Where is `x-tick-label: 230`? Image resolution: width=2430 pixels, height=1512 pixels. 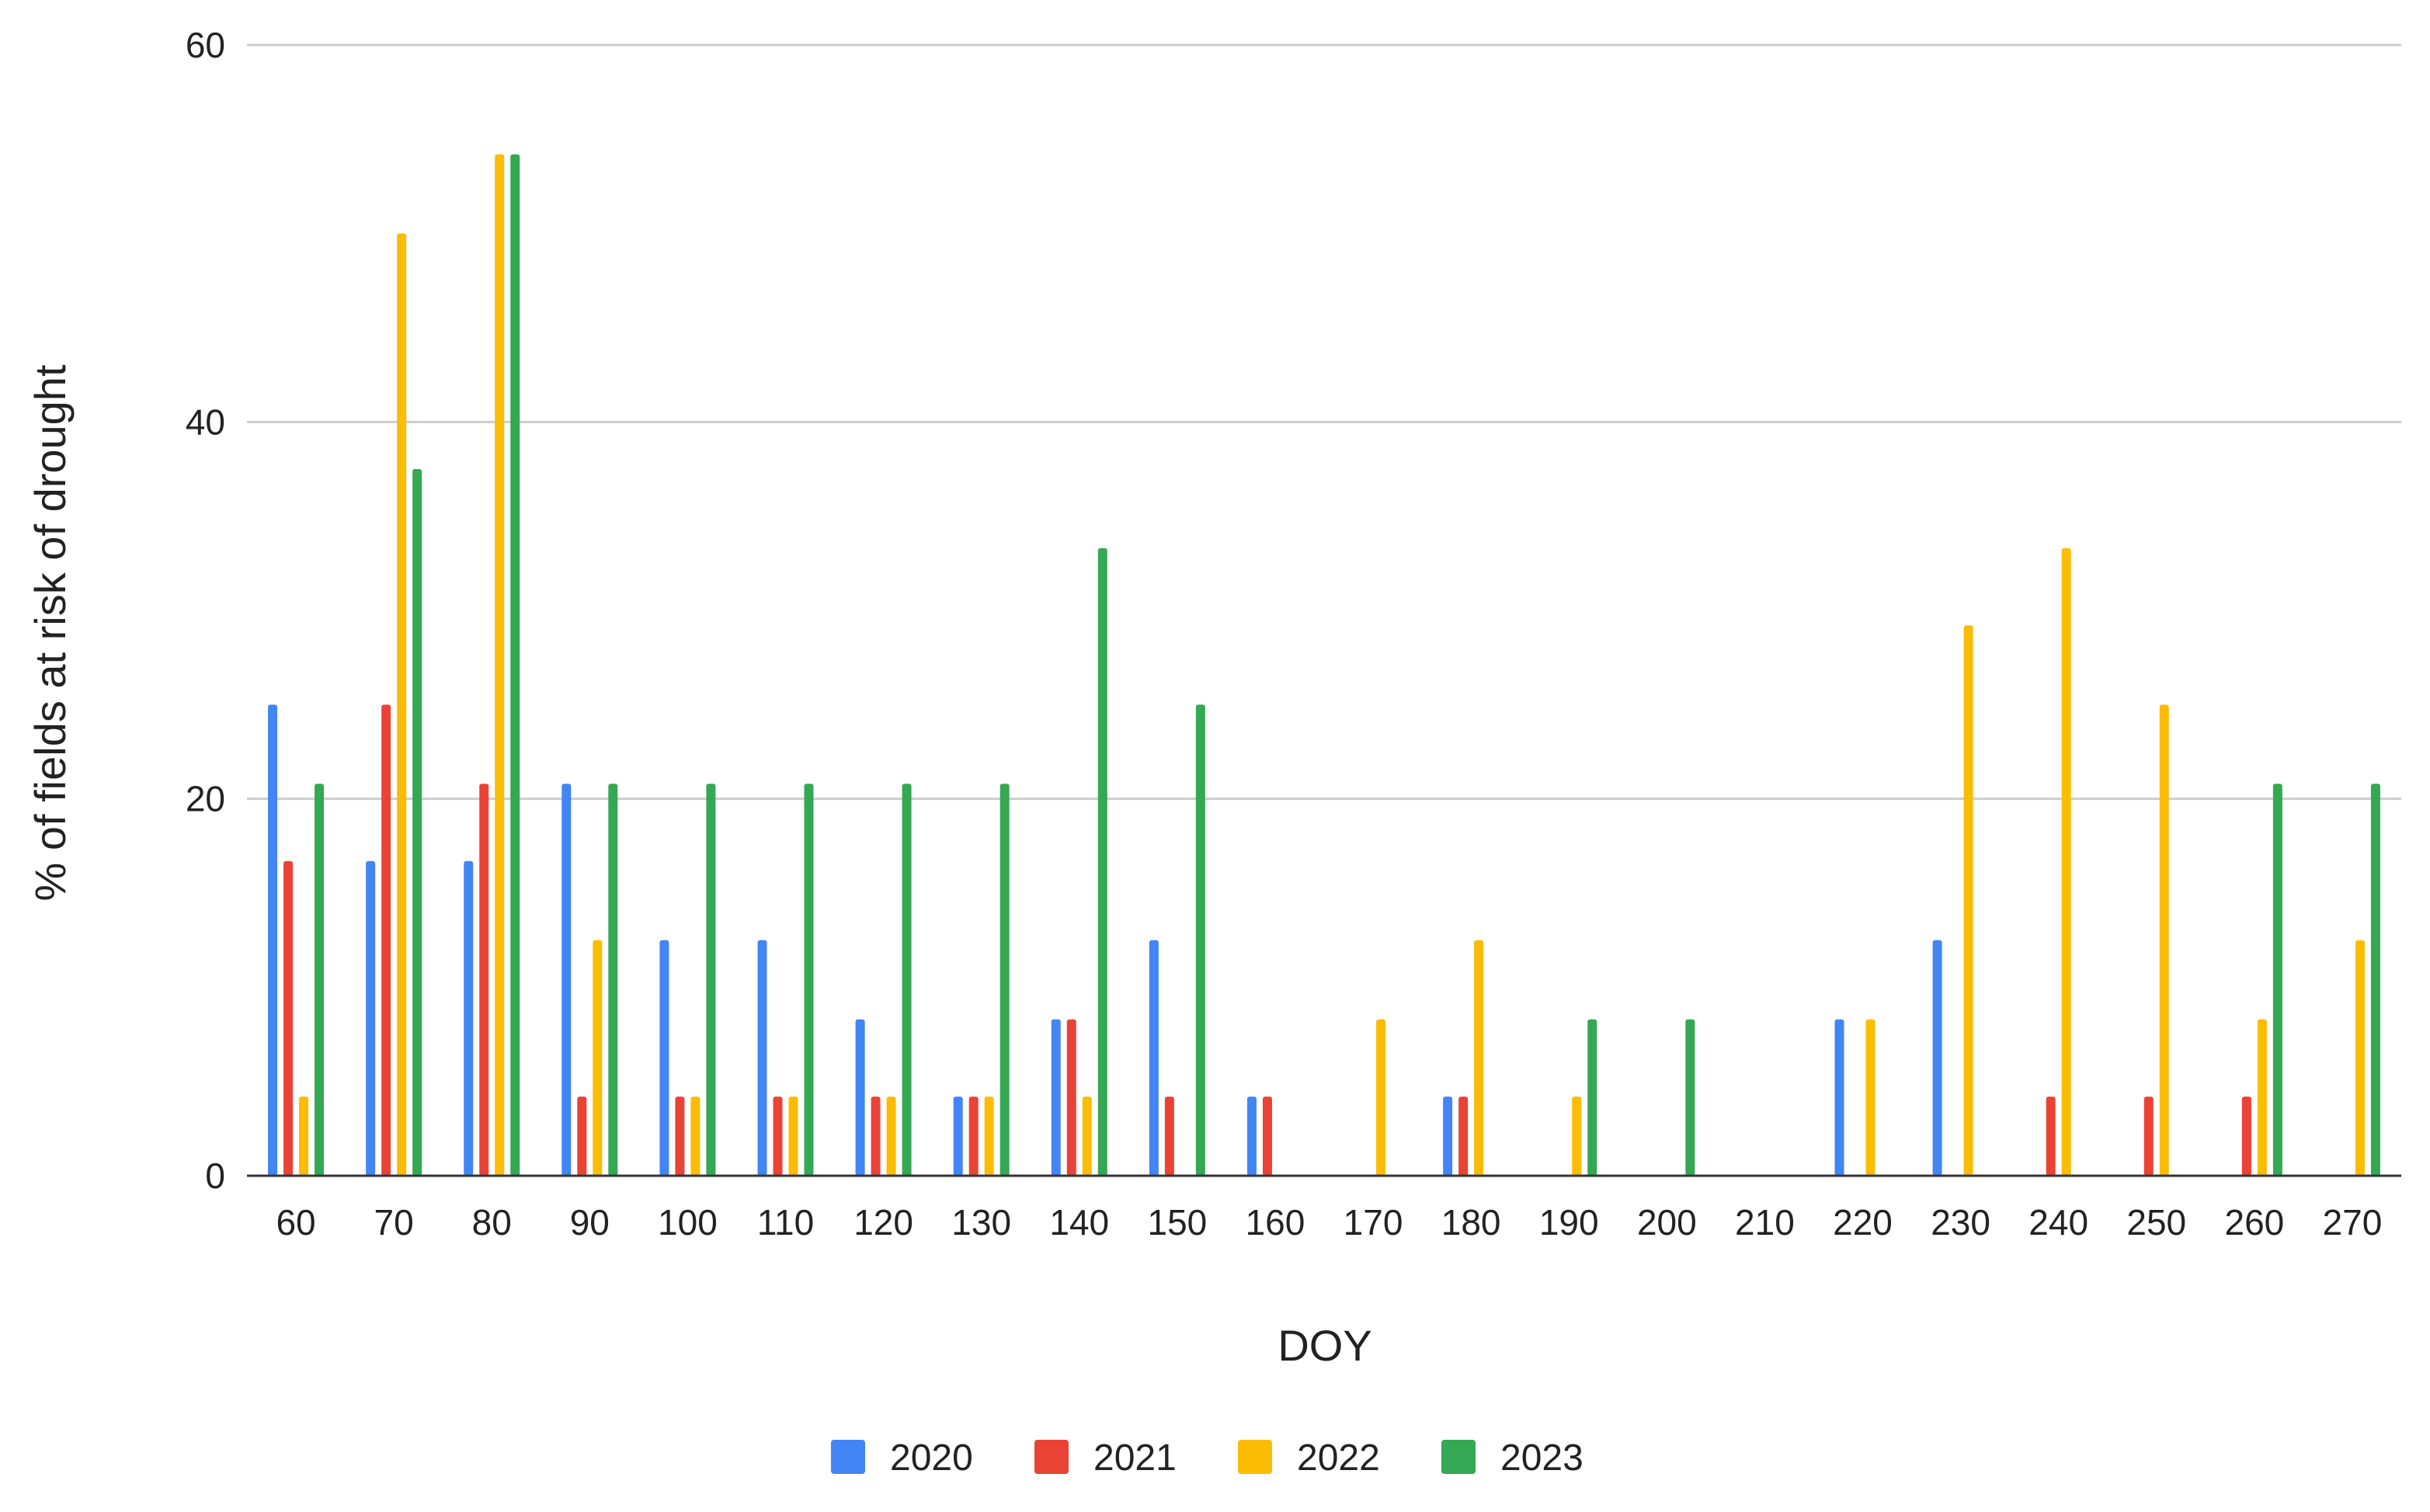
x-tick-label: 230 is located at coordinates (1960, 1222).